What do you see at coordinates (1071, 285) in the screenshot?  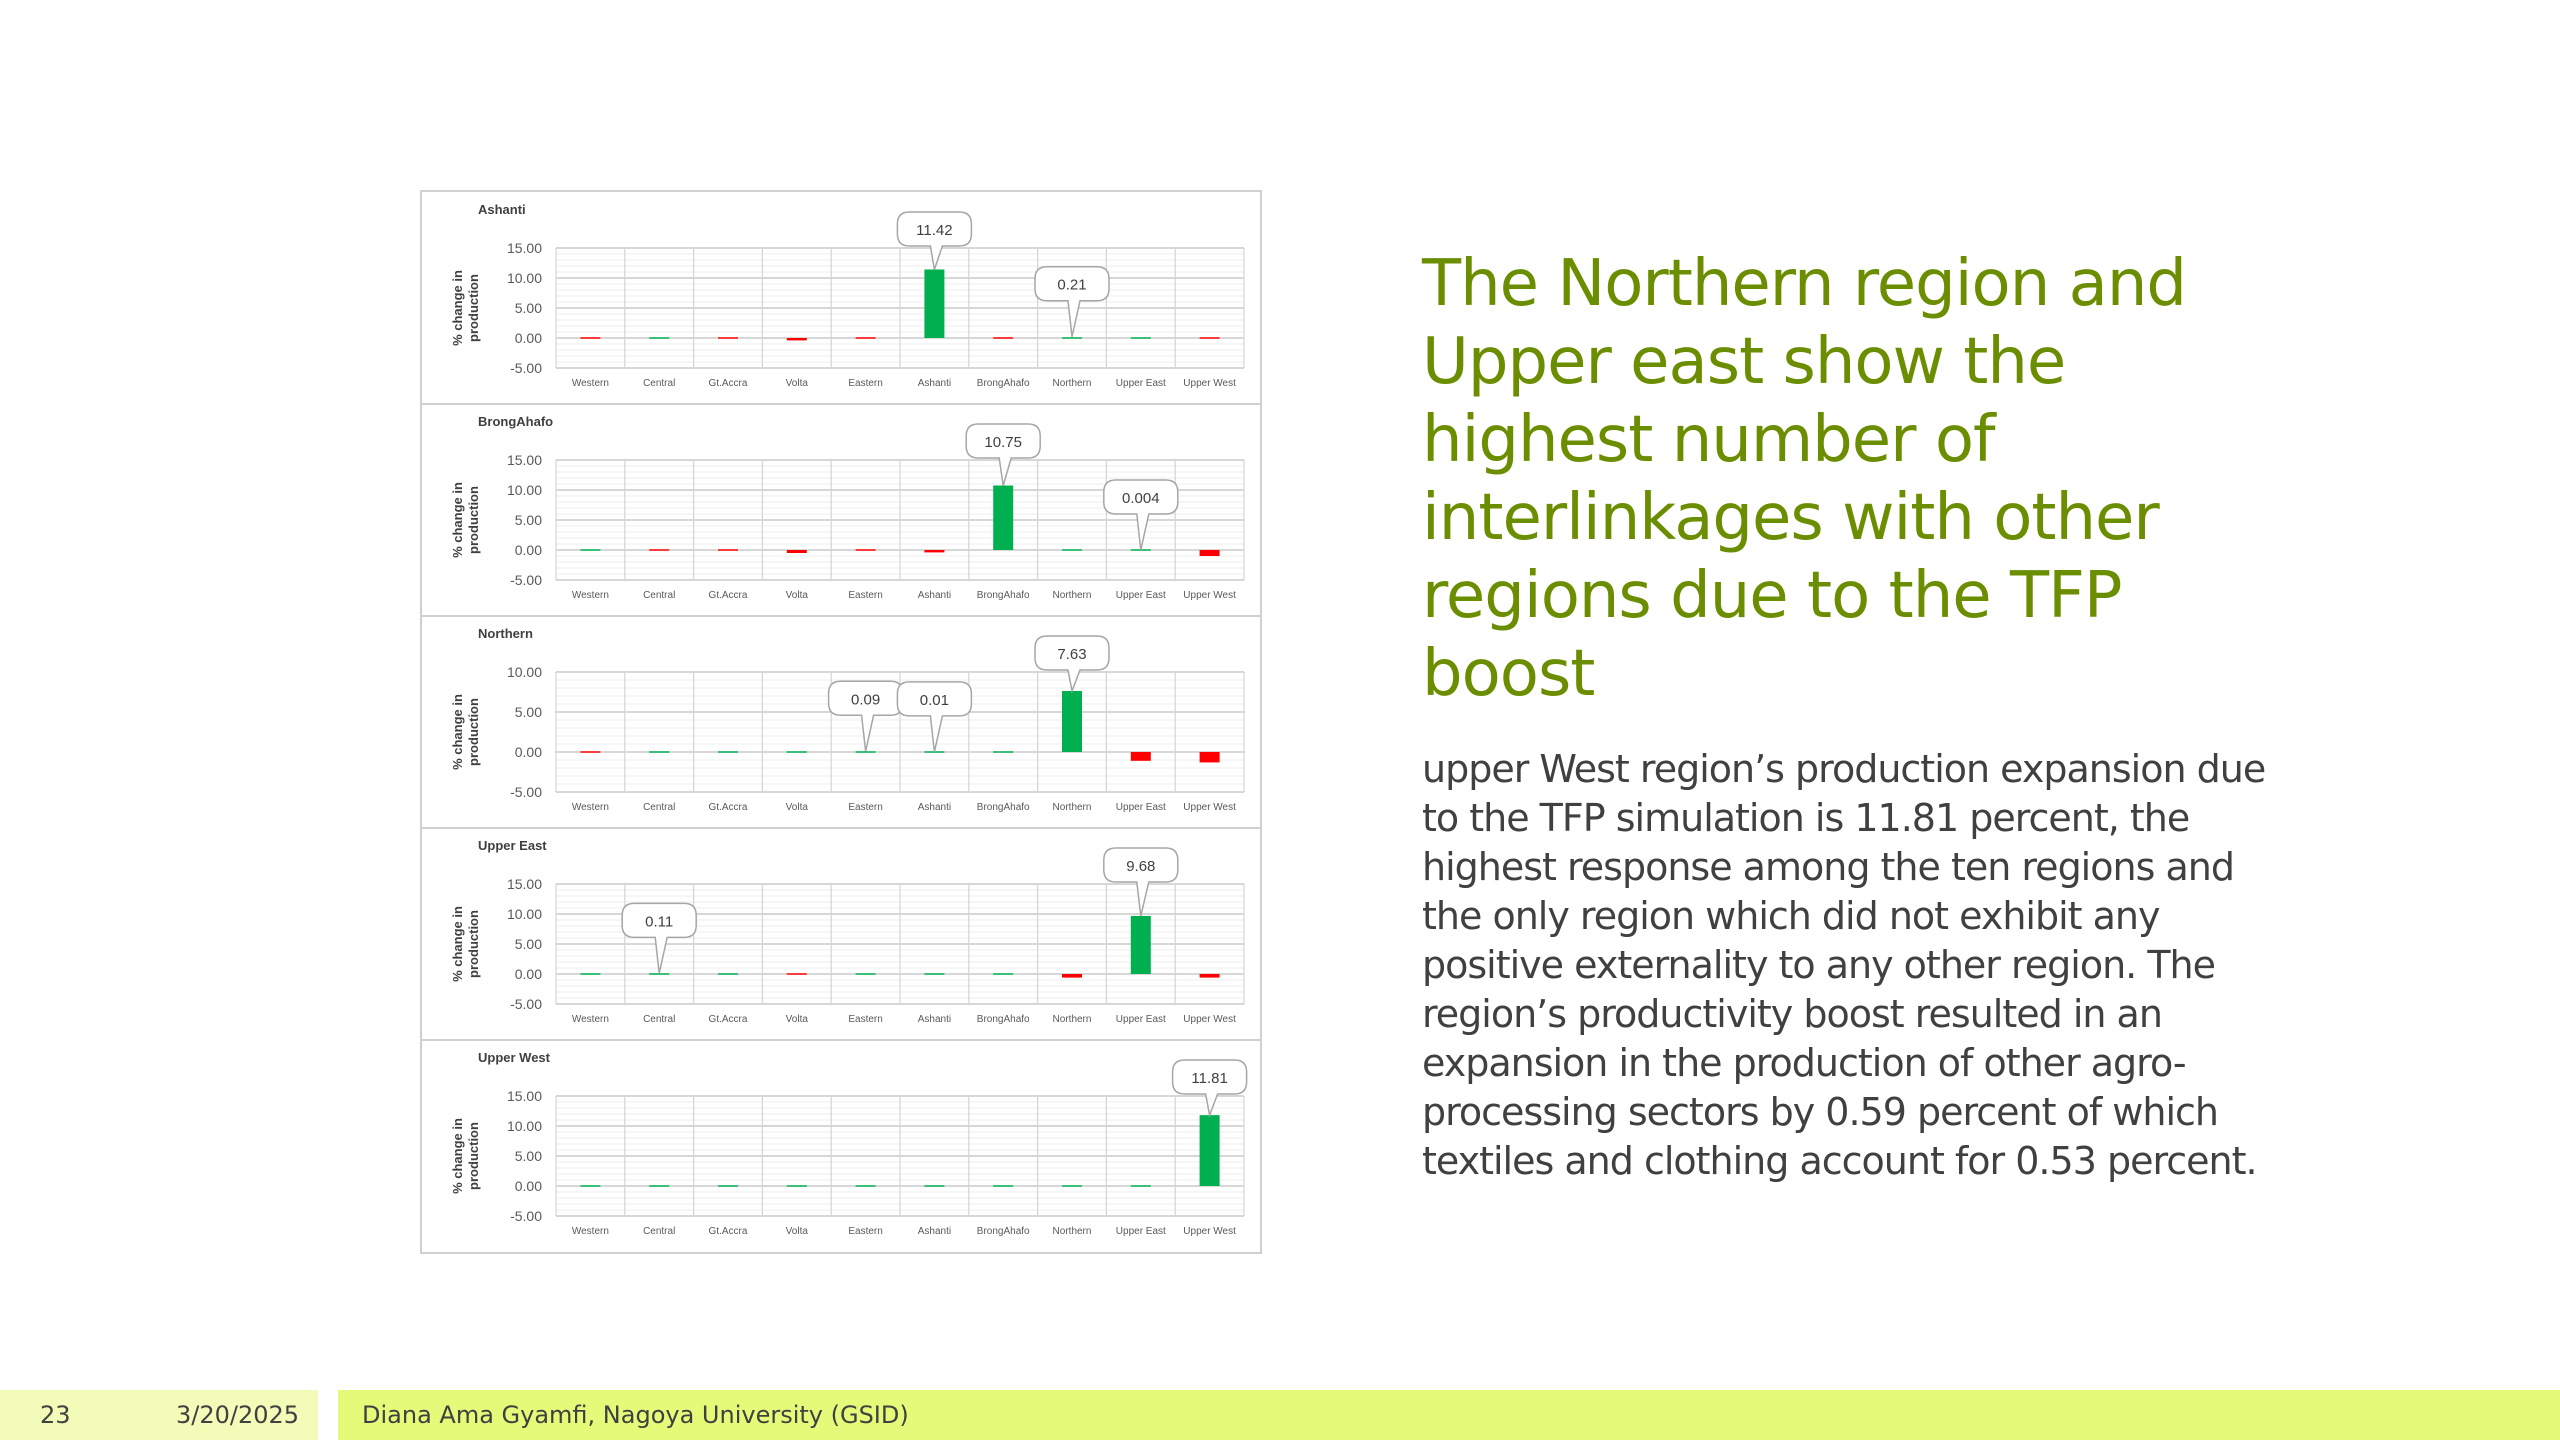 I see `data-label: 0.21` at bounding box center [1071, 285].